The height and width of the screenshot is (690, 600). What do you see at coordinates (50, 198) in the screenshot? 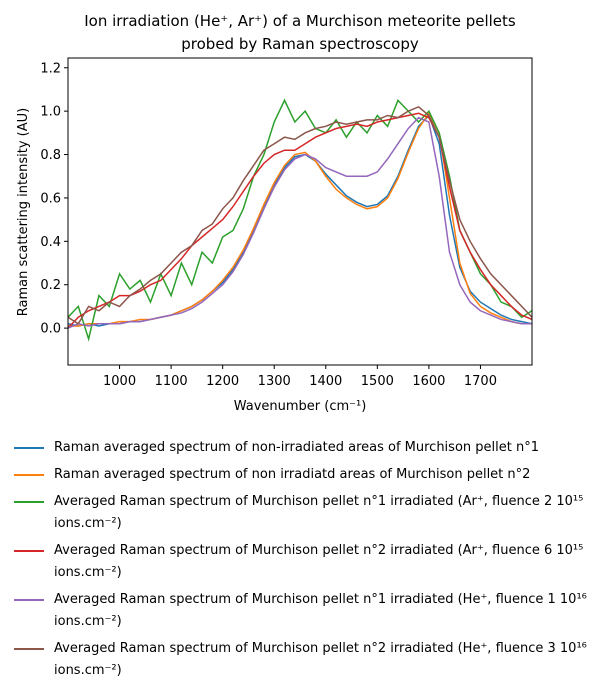
I see `y-tick-label: 0.6` at bounding box center [50, 198].